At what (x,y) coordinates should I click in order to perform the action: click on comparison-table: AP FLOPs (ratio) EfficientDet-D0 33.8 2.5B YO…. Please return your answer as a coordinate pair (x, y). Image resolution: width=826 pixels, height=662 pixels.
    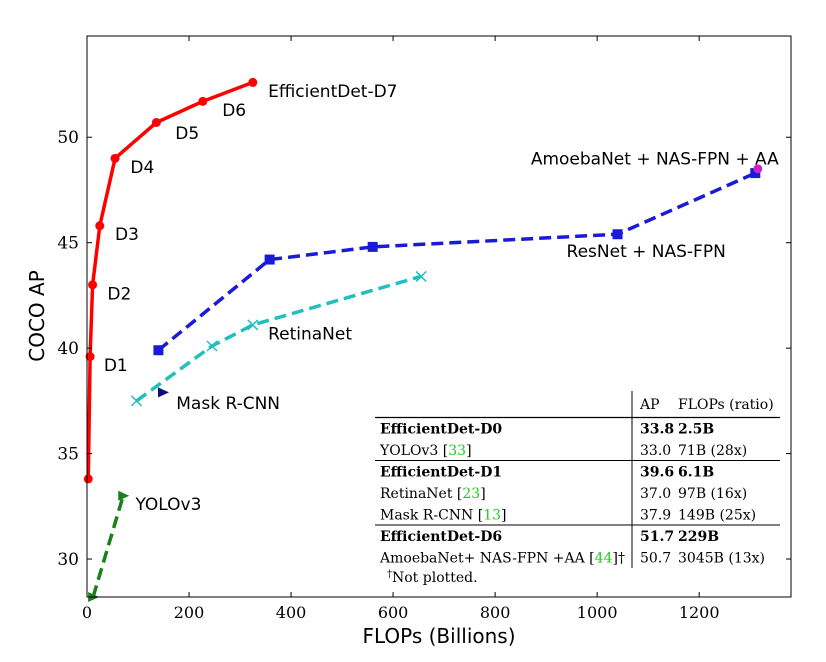
    Looking at the image, I should click on (577, 491).